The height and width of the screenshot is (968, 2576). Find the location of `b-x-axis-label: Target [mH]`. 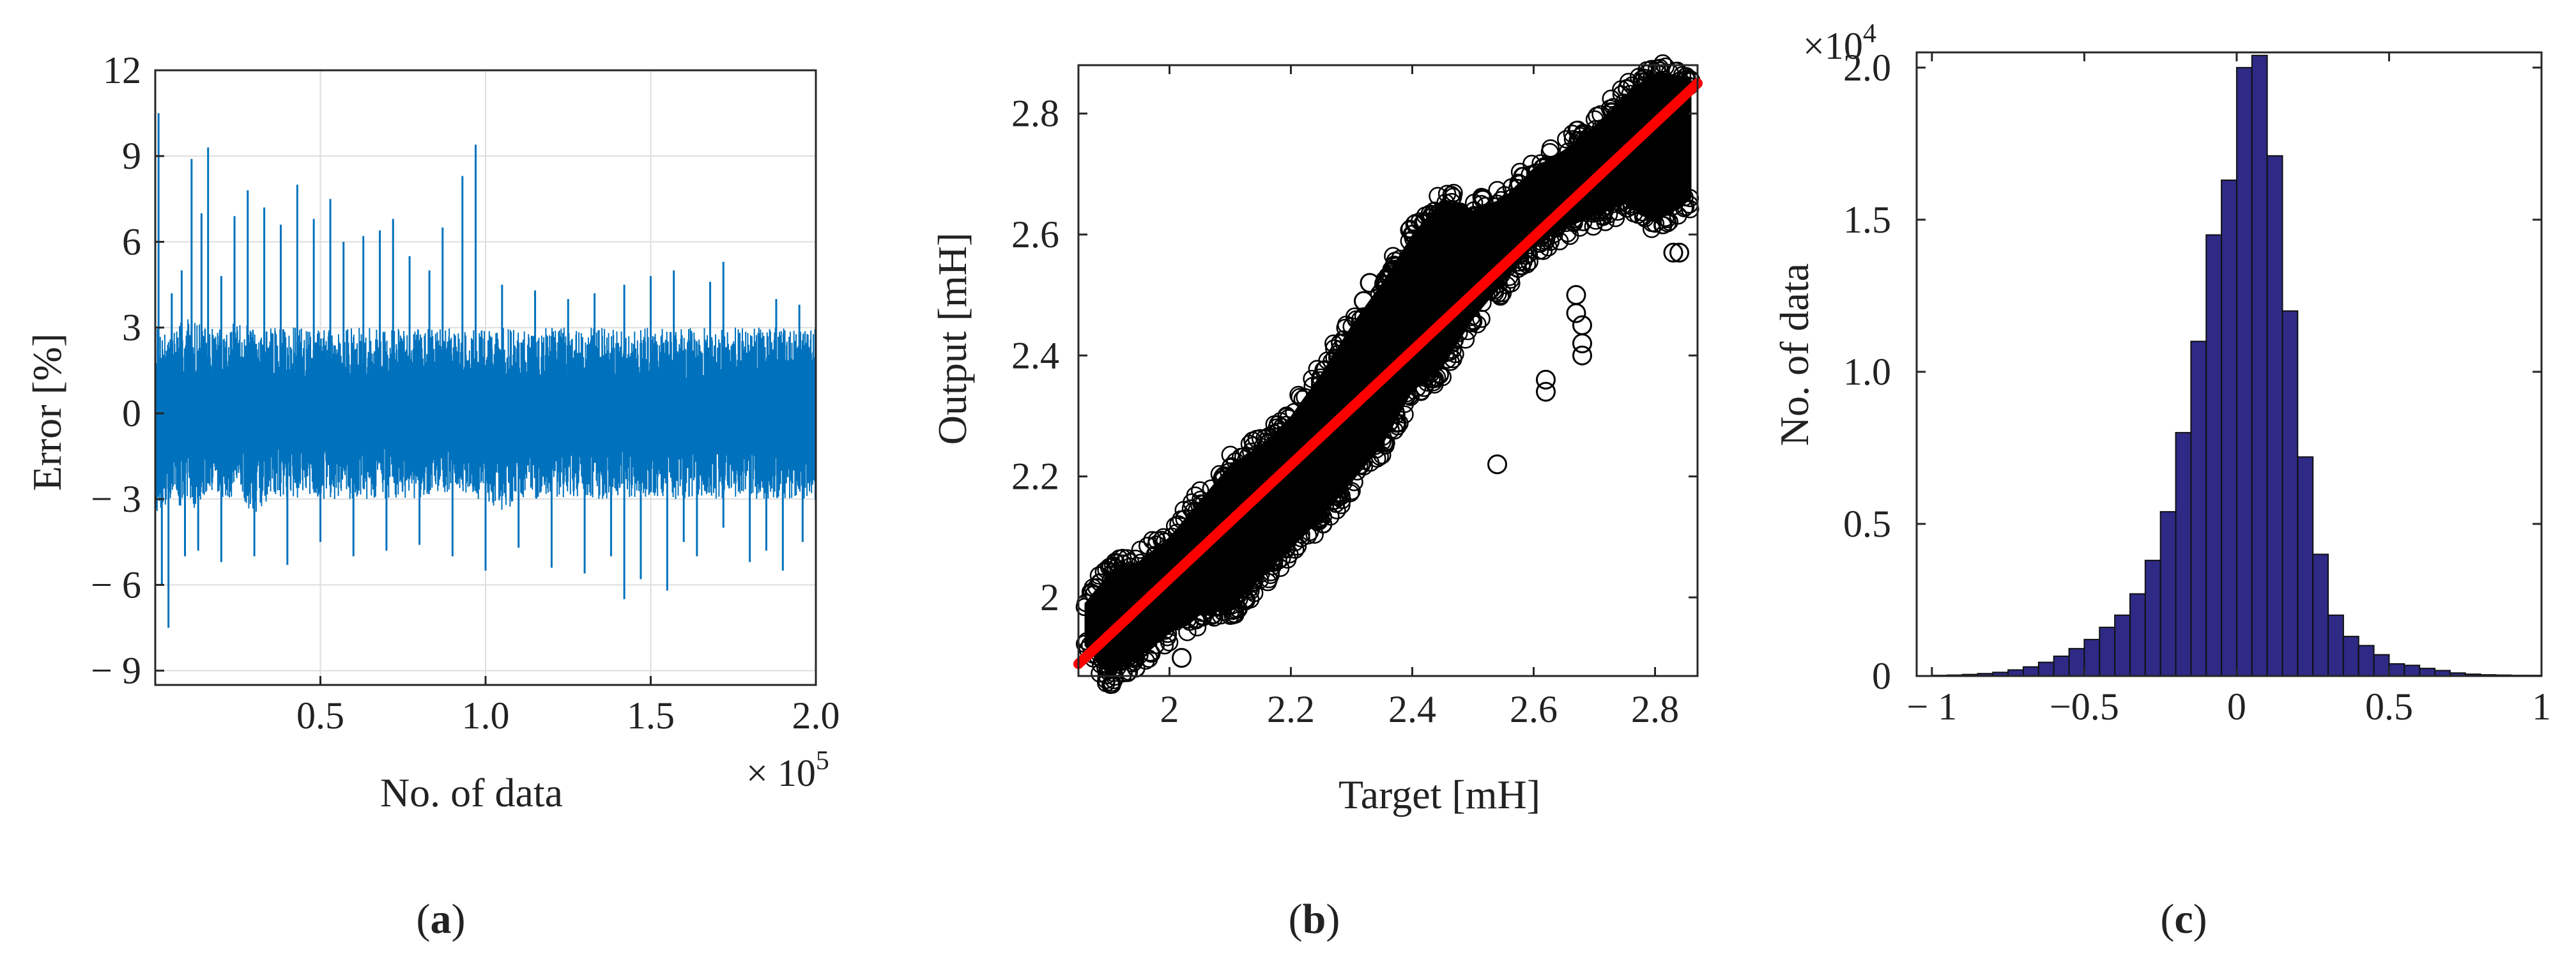

b-x-axis-label: Target [mH] is located at coordinates (1439, 794).